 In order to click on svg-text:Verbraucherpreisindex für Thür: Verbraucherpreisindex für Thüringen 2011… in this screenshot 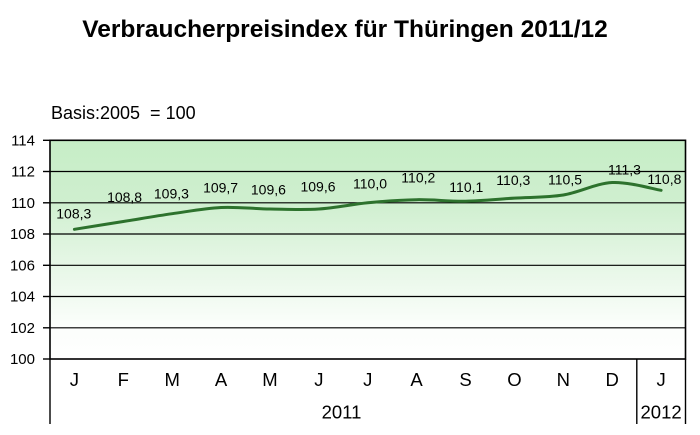, I will do `click(345, 29)`.